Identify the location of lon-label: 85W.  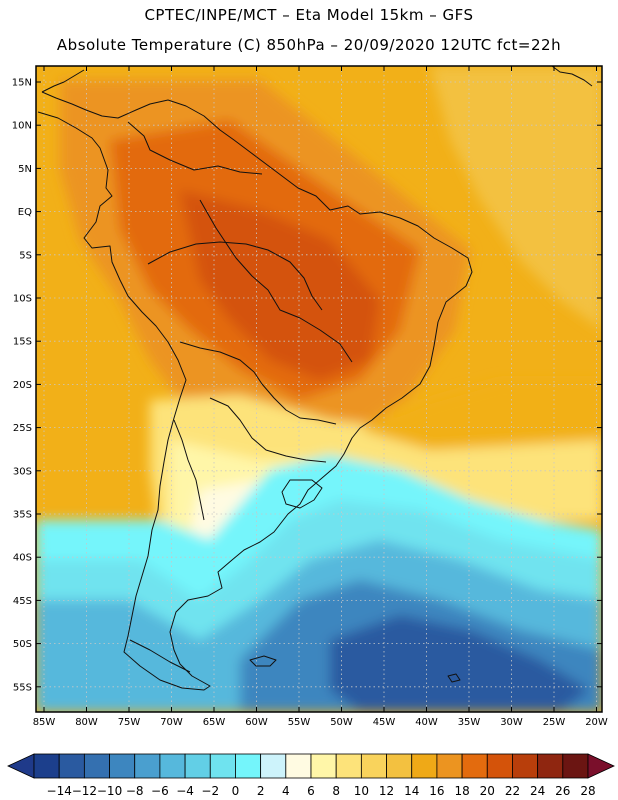
(44, 722).